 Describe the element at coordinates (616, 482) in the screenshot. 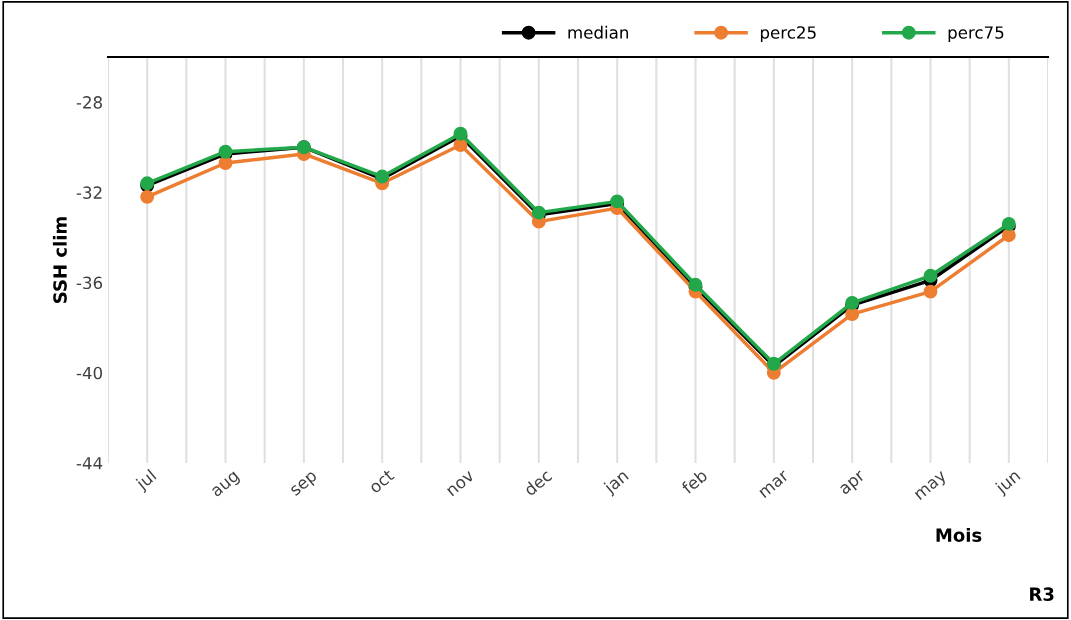

I see `x-tick-label: jan` at that location.